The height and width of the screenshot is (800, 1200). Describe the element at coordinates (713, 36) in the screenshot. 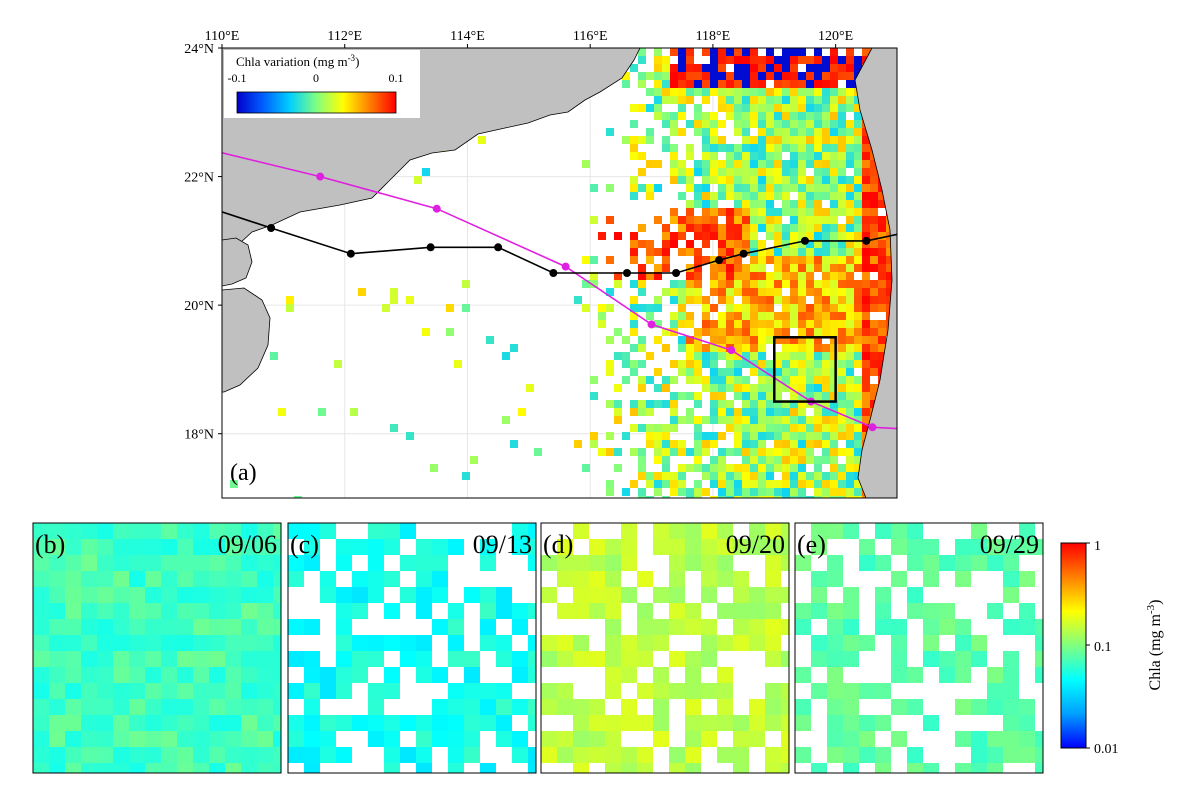

I see `lon-tick-label: 118°E` at that location.